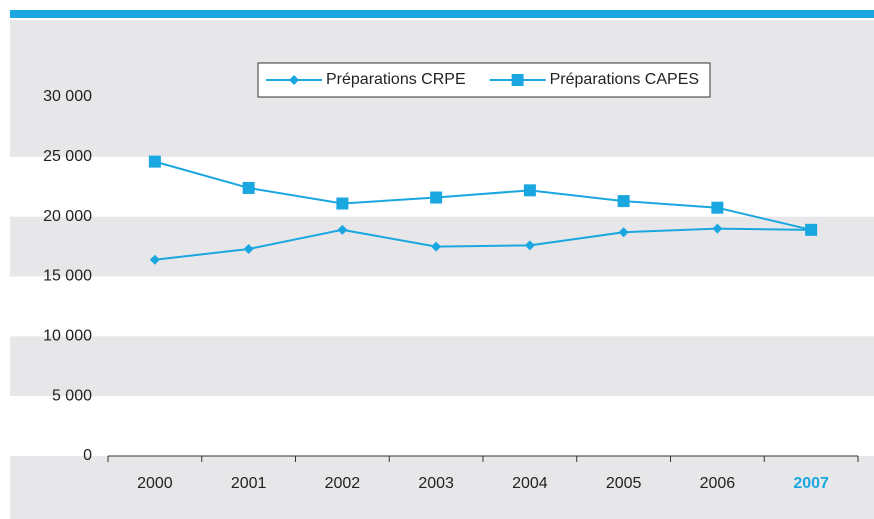  What do you see at coordinates (67, 336) in the screenshot?
I see `y-tick-label: 10 000` at bounding box center [67, 336].